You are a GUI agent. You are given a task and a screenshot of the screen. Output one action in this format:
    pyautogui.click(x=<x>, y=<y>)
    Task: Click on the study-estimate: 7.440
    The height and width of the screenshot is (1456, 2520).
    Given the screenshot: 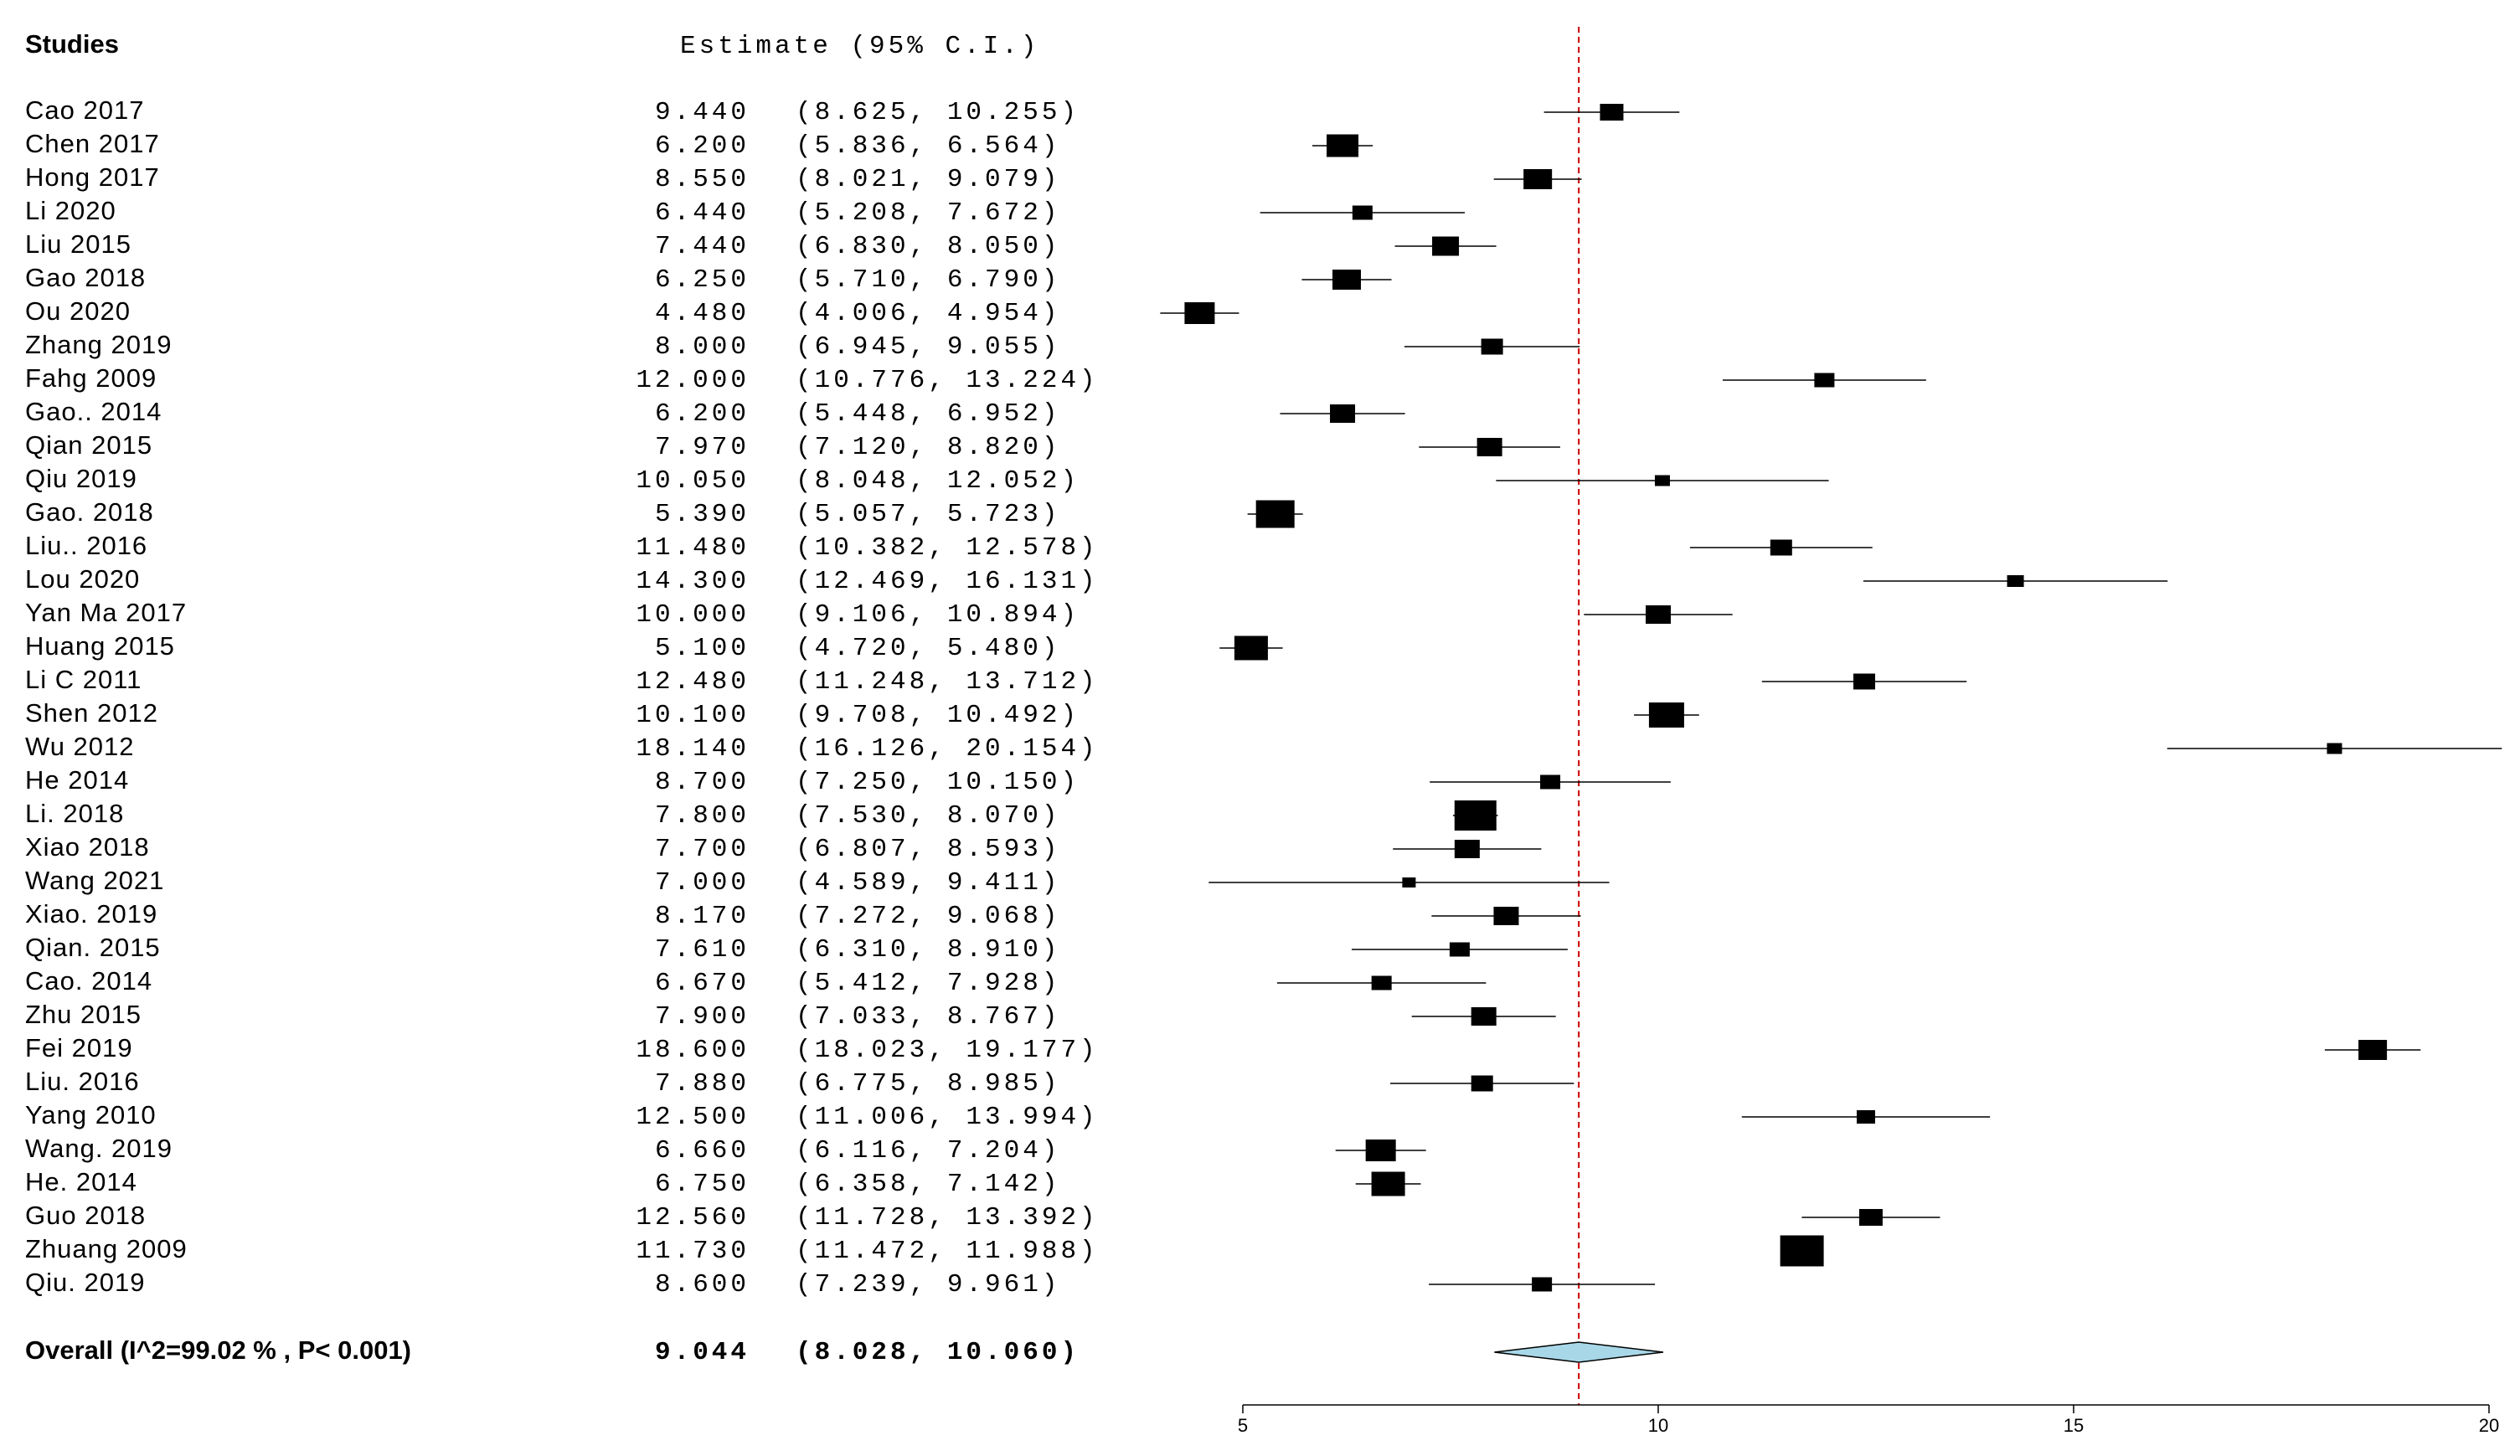 What is the action you would take?
    pyautogui.click(x=703, y=246)
    